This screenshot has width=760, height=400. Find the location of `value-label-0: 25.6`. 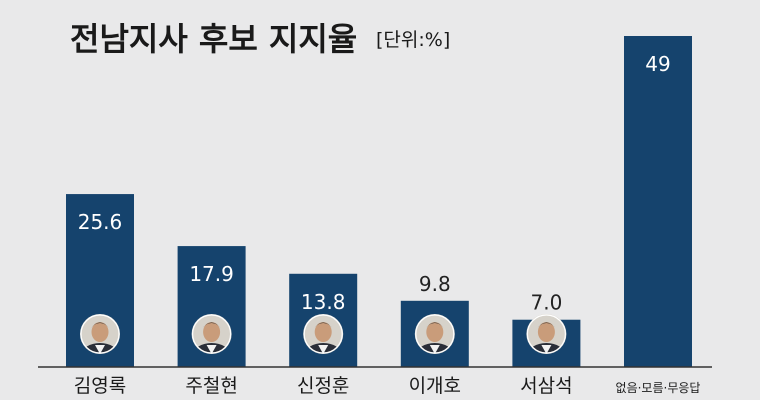

value-label-0: 25.6 is located at coordinates (100, 222).